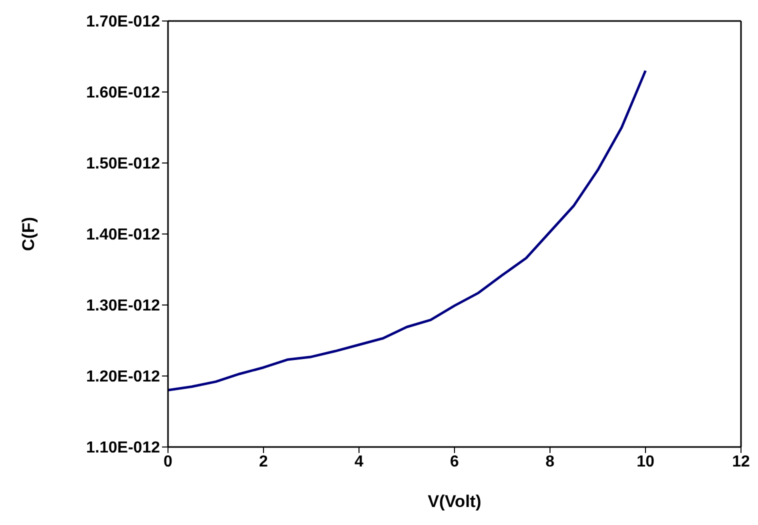 This screenshot has width=758, height=525. I want to click on x-tick-label: 10, so click(645, 461).